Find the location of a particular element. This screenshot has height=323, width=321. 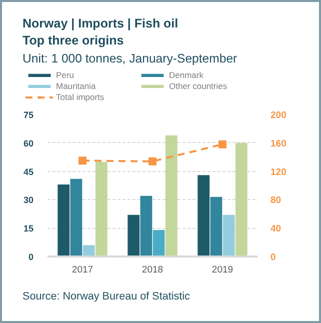

chart-subtitle: Top three origins is located at coordinates (73, 41).